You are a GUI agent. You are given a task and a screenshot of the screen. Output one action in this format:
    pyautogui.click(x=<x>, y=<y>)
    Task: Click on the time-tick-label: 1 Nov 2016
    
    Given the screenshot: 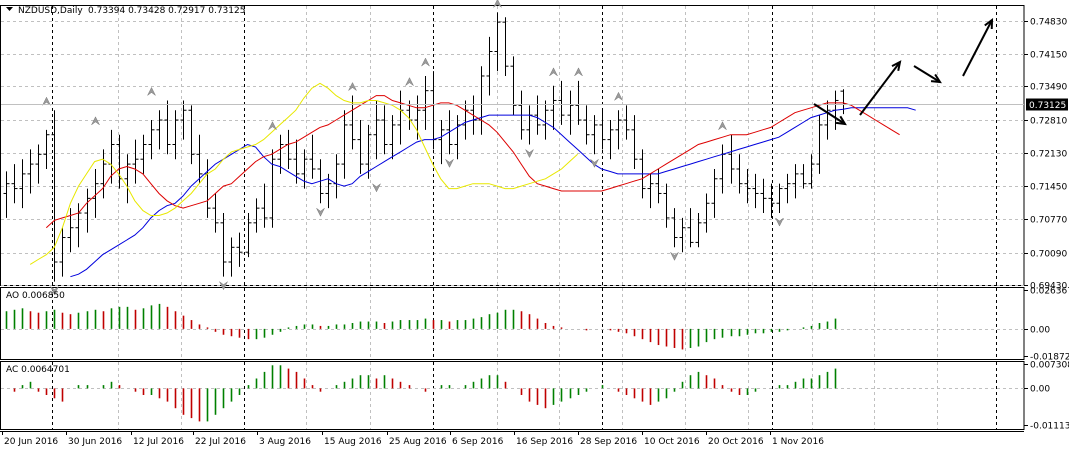 What is the action you would take?
    pyautogui.click(x=798, y=442)
    